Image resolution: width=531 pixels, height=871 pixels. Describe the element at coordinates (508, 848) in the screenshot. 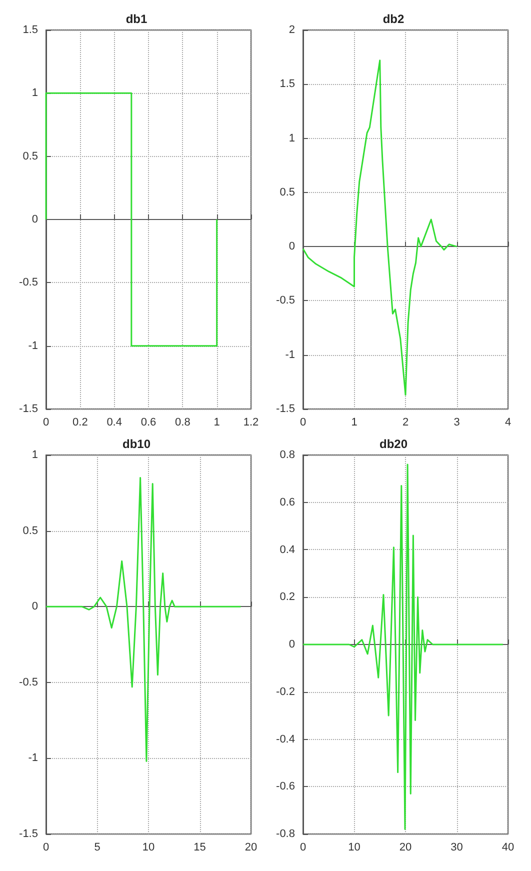

I see `x-tick-label: 40` at that location.